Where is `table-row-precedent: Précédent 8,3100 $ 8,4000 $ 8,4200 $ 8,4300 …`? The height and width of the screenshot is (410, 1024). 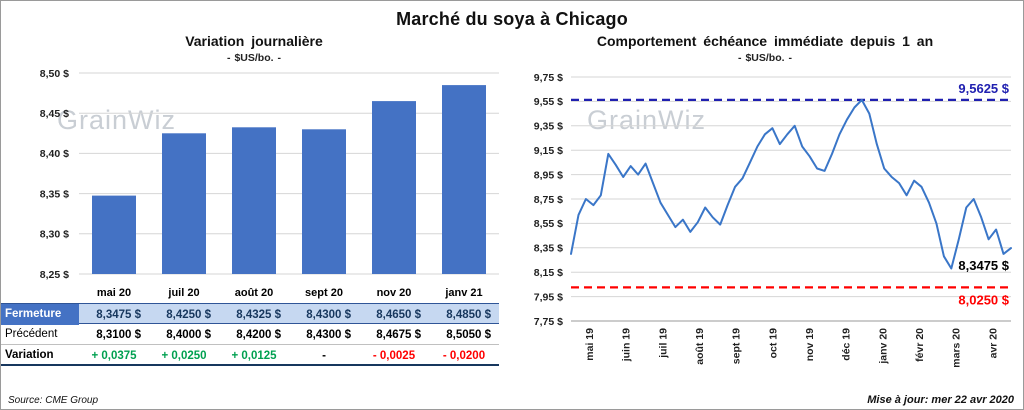
table-row-precedent: Précédent 8,3100 $ 8,4000 $ 8,4200 $ 8,4300 … is located at coordinates (250, 334).